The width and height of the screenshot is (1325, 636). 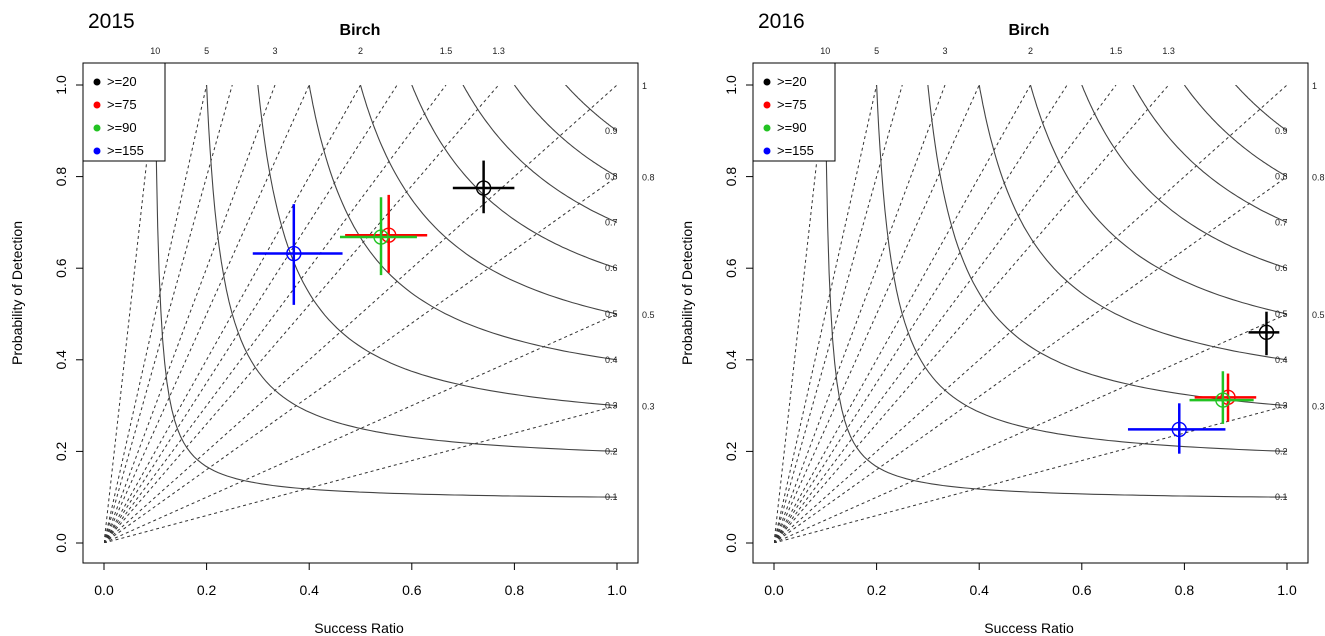 I want to click on bias-label: 5, so click(x=876, y=51).